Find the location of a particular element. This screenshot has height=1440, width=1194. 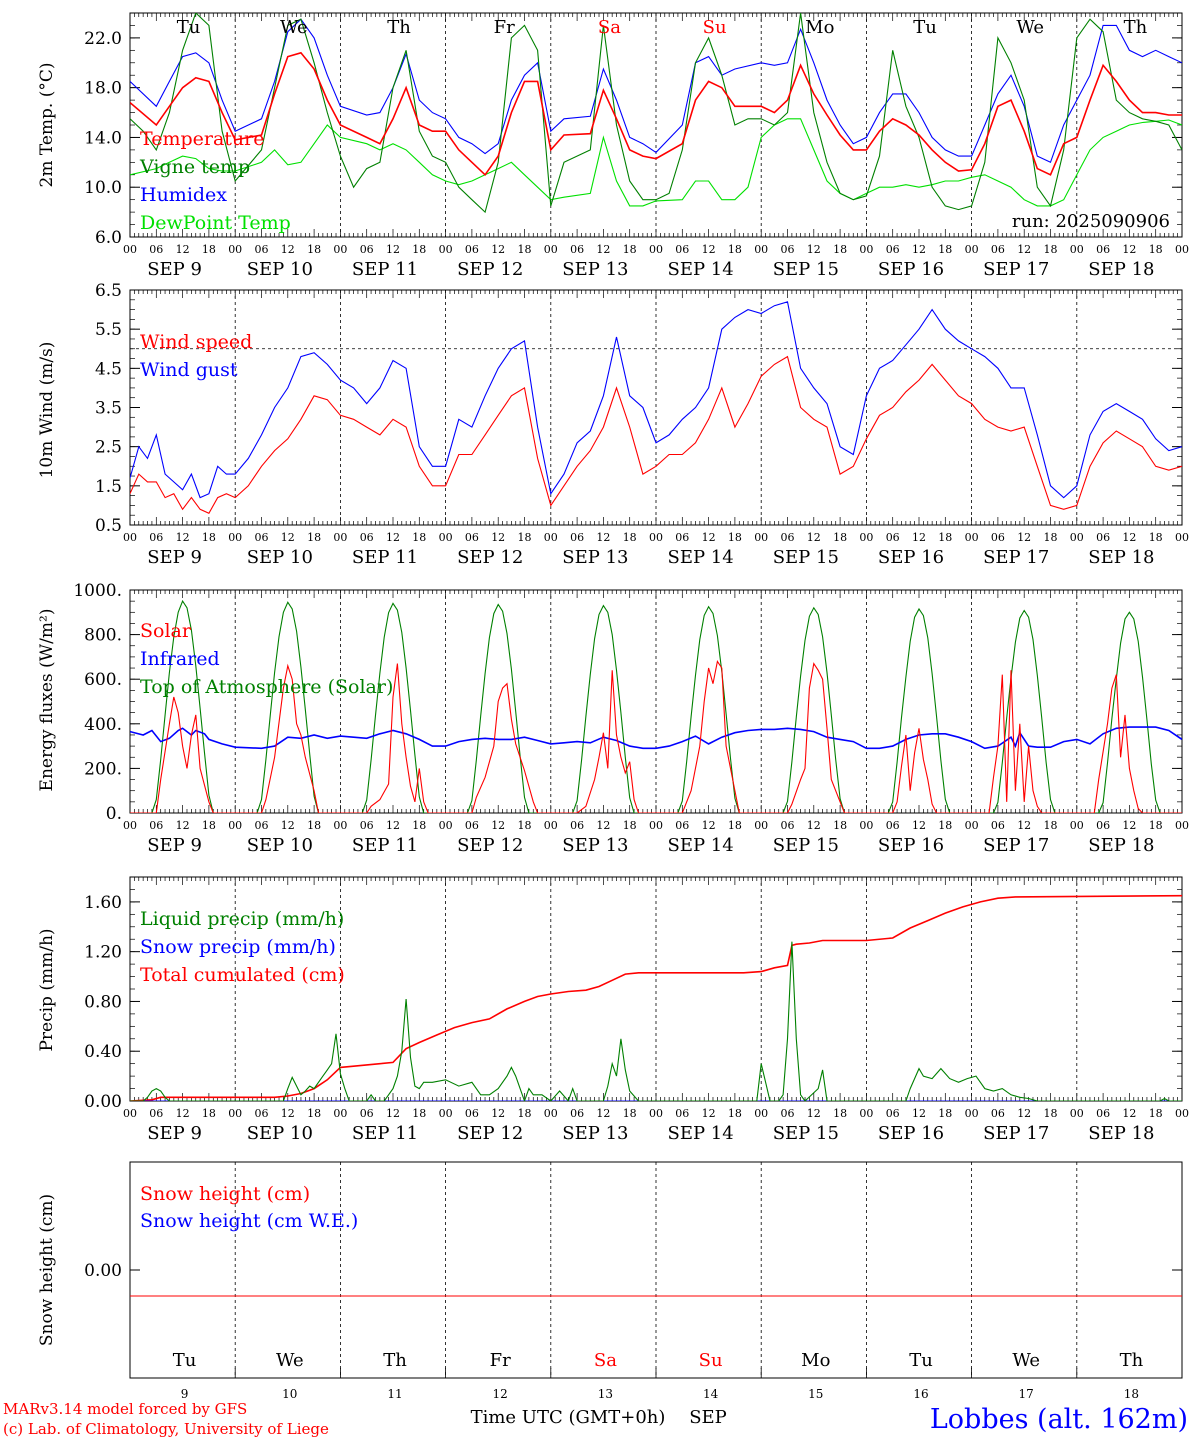

date-label: SEP 11 is located at coordinates (385, 1133).